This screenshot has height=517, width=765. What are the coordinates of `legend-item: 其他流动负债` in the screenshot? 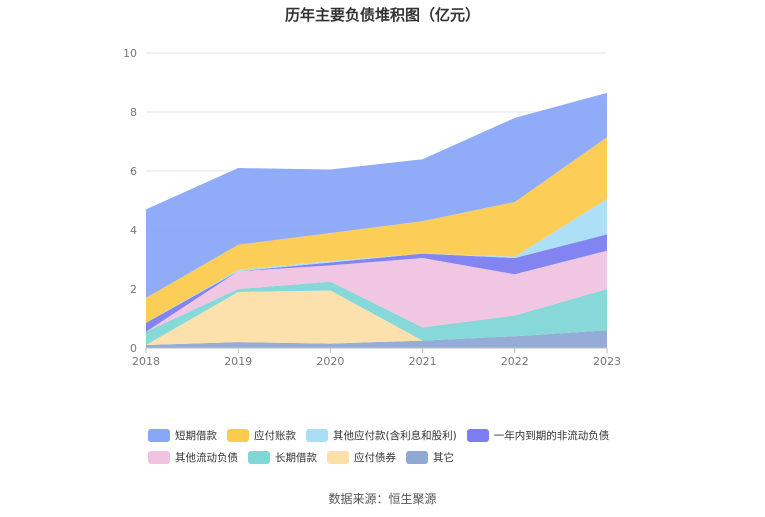 It's located at (193, 457).